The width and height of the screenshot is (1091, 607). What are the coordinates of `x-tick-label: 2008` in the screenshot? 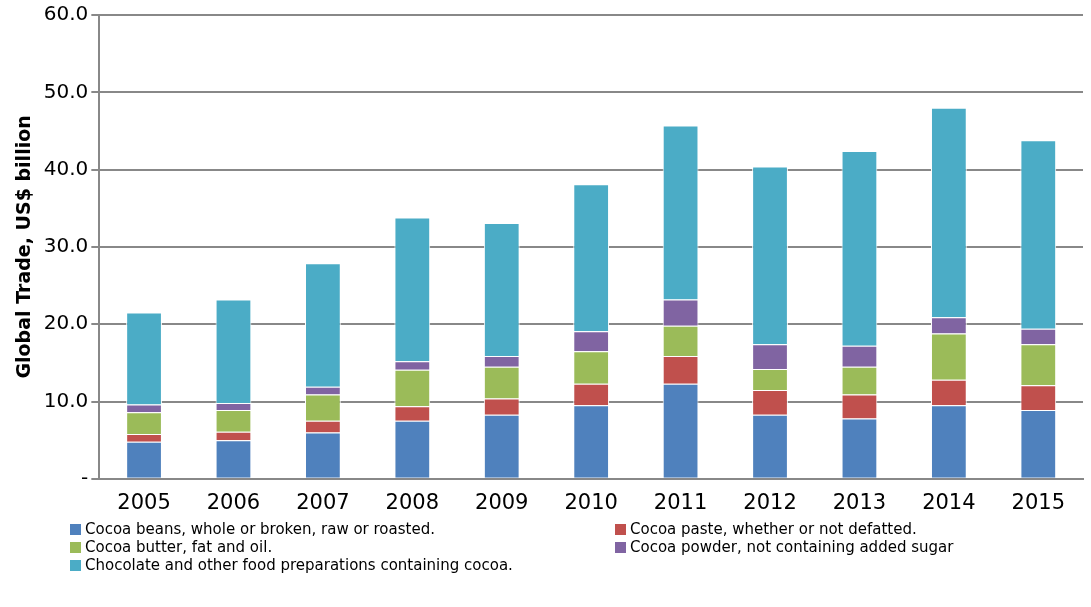 It's located at (412, 501).